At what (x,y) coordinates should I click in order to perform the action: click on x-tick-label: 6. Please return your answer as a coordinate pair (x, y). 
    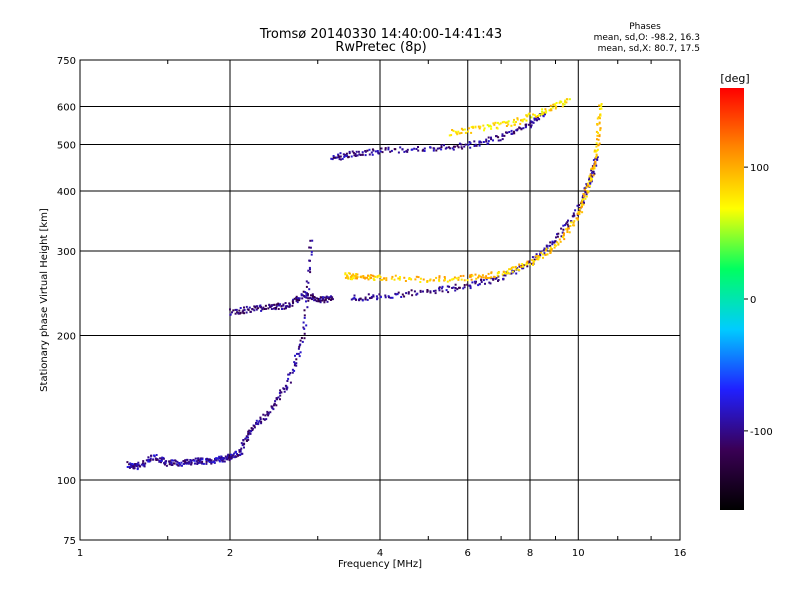
    Looking at the image, I should click on (468, 553).